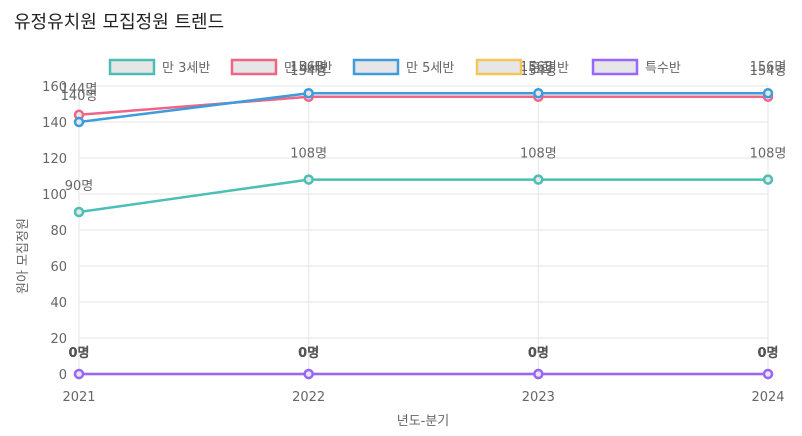  What do you see at coordinates (663, 68) in the screenshot?
I see `legend-label: 특수반` at bounding box center [663, 68].